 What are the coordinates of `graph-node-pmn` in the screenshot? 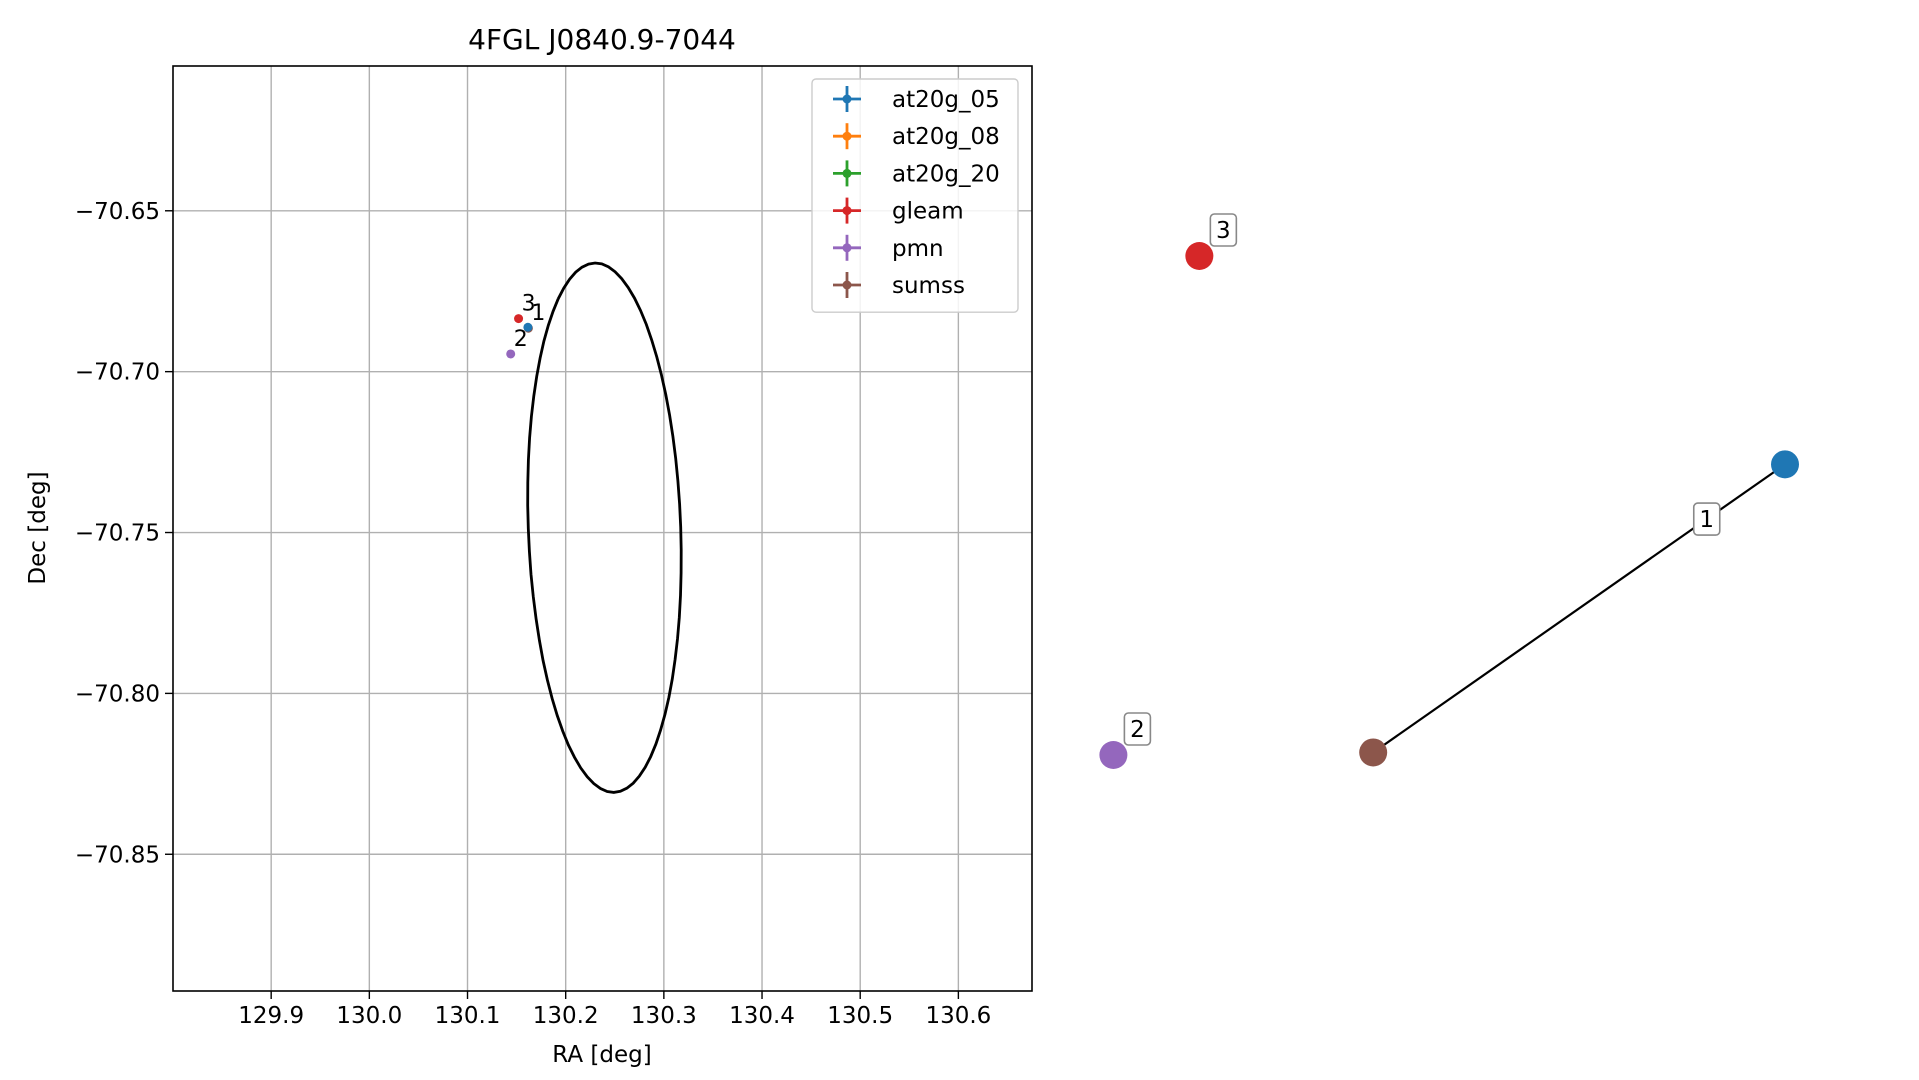 It's located at (1113, 755).